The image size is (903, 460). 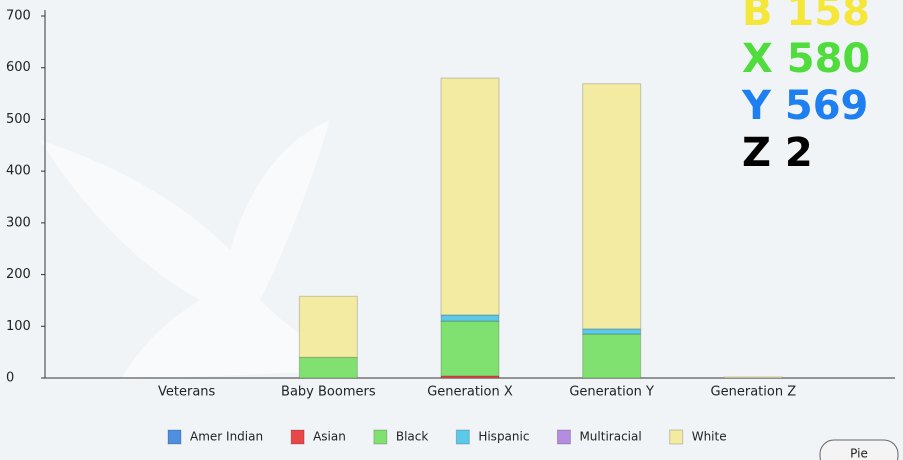 I want to click on y-tick-label: 500, so click(x=18, y=119).